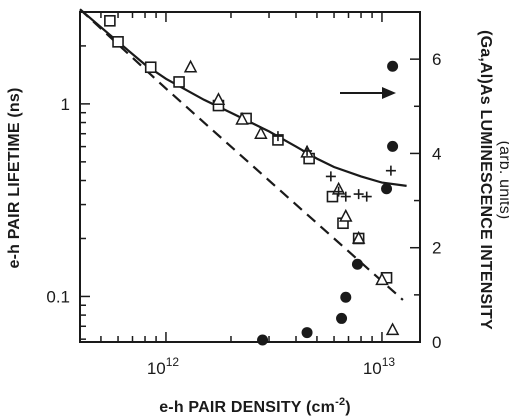  I want to click on x-tick-label: 1012, so click(163, 366).